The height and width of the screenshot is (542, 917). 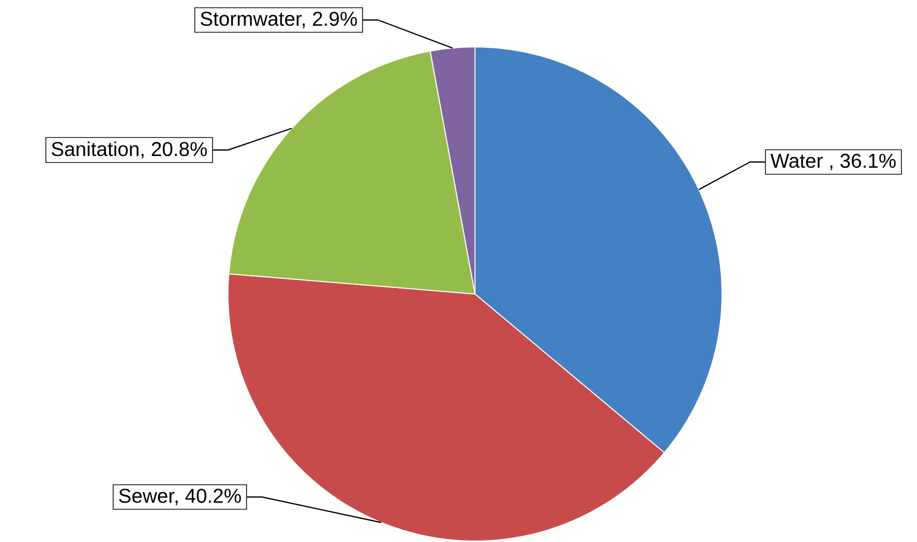 I want to click on slice-label: Water , 36.1%, so click(x=833, y=162).